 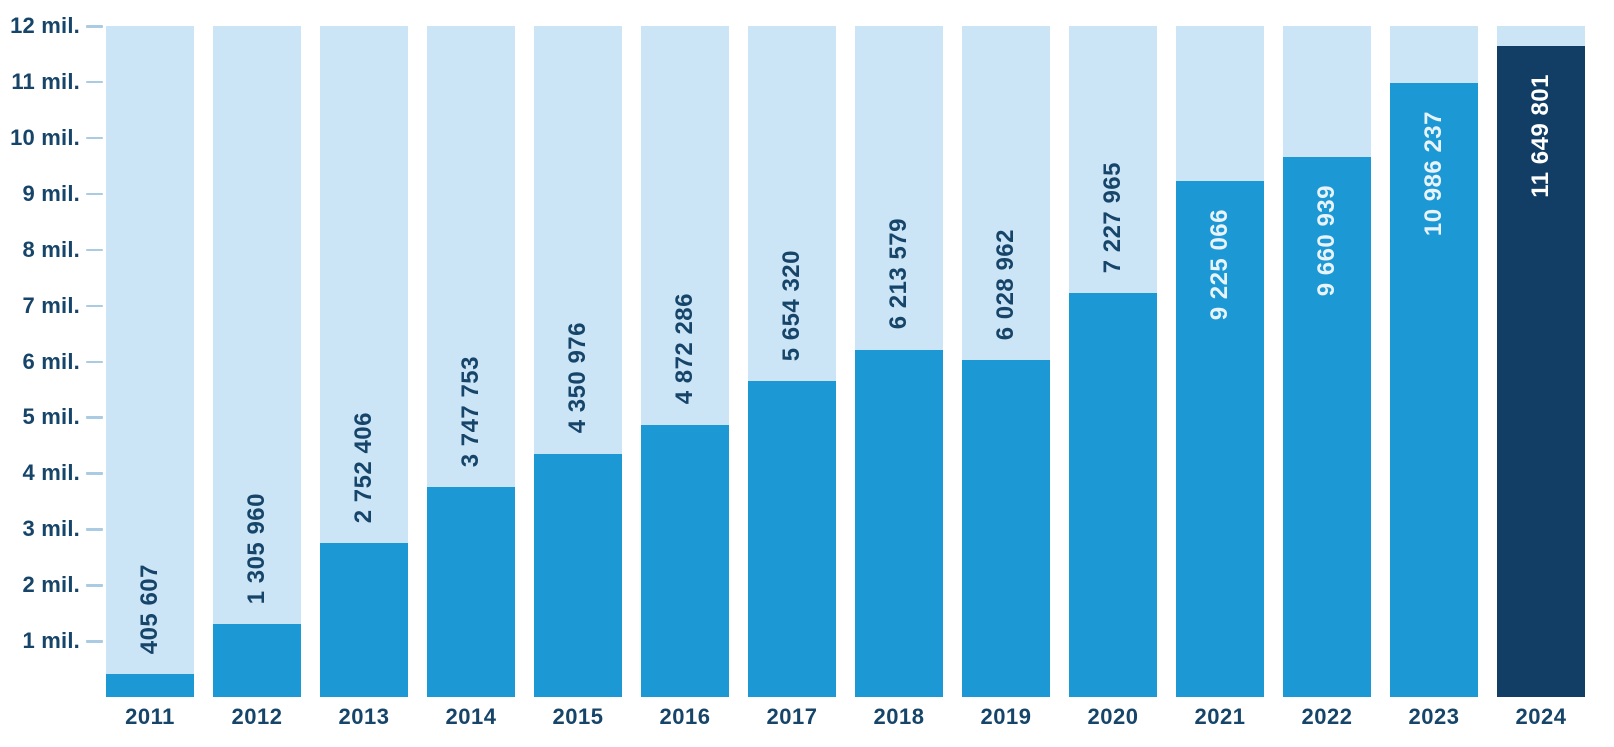 What do you see at coordinates (792, 716) in the screenshot?
I see `x-axis-label: 2017` at bounding box center [792, 716].